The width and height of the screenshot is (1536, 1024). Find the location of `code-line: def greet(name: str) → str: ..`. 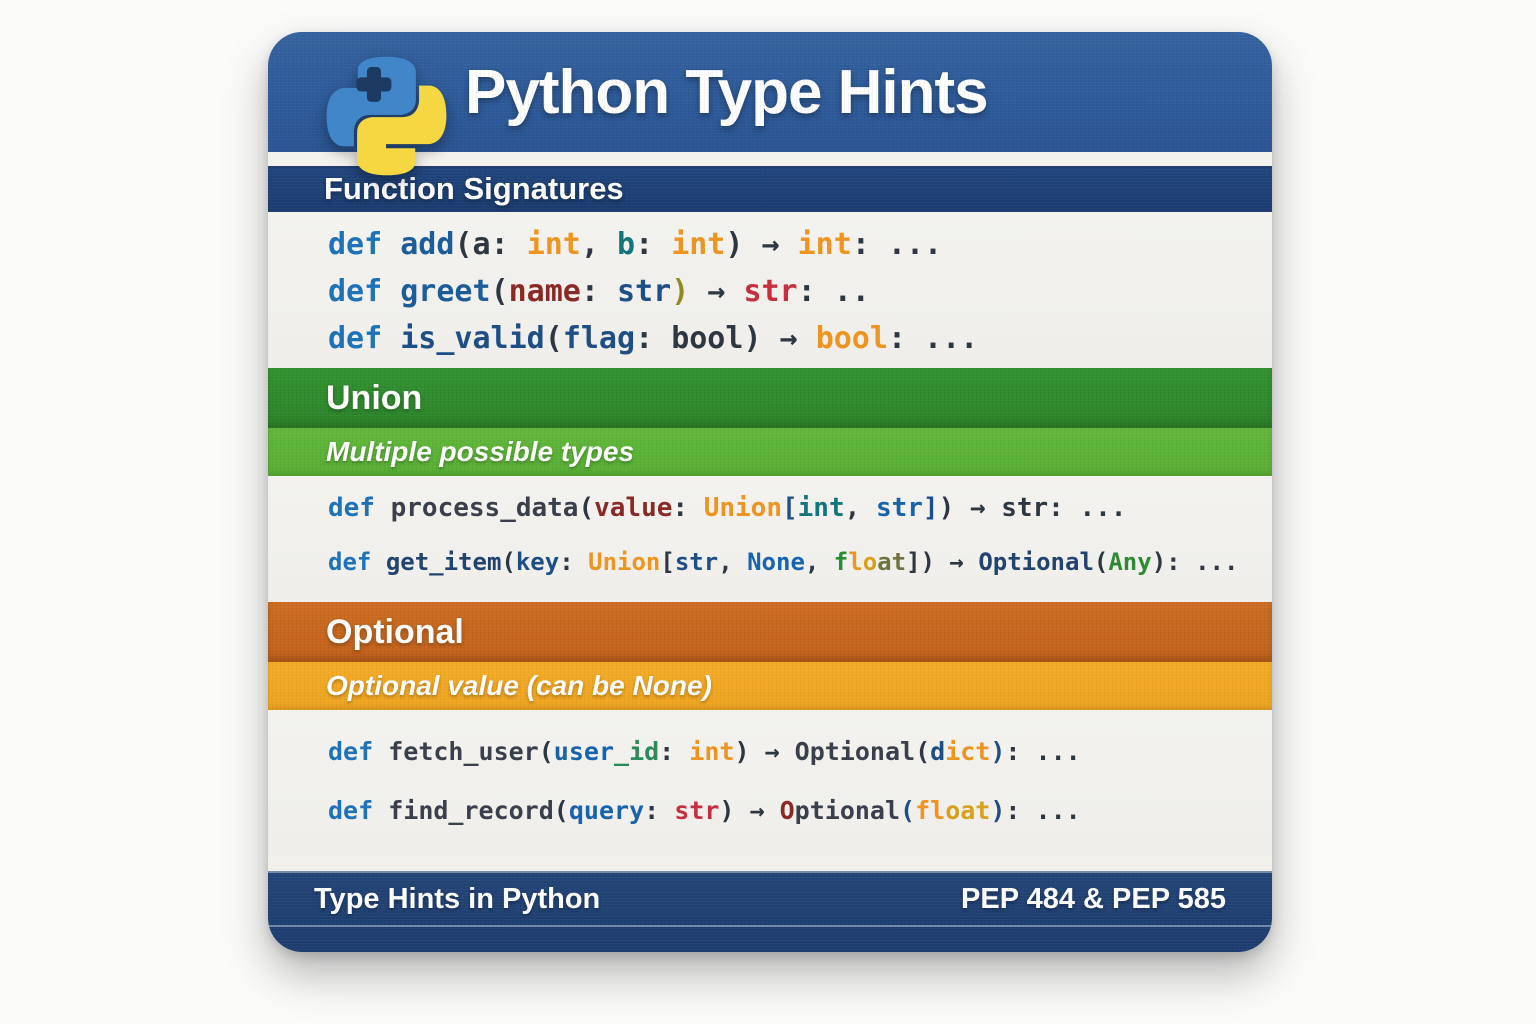

code-line: def greet(name: str) → str: .. is located at coordinates (770, 291).